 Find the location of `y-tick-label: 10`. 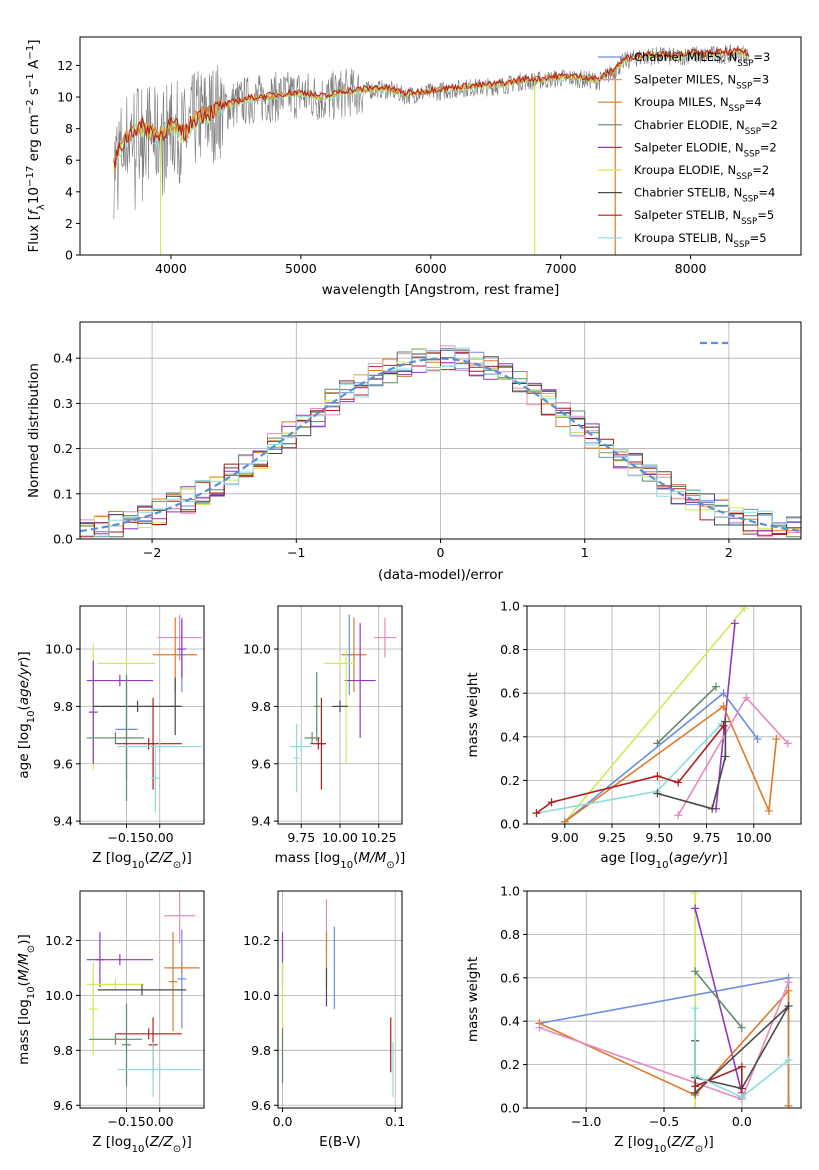

y-tick-label: 10 is located at coordinates (65, 97).